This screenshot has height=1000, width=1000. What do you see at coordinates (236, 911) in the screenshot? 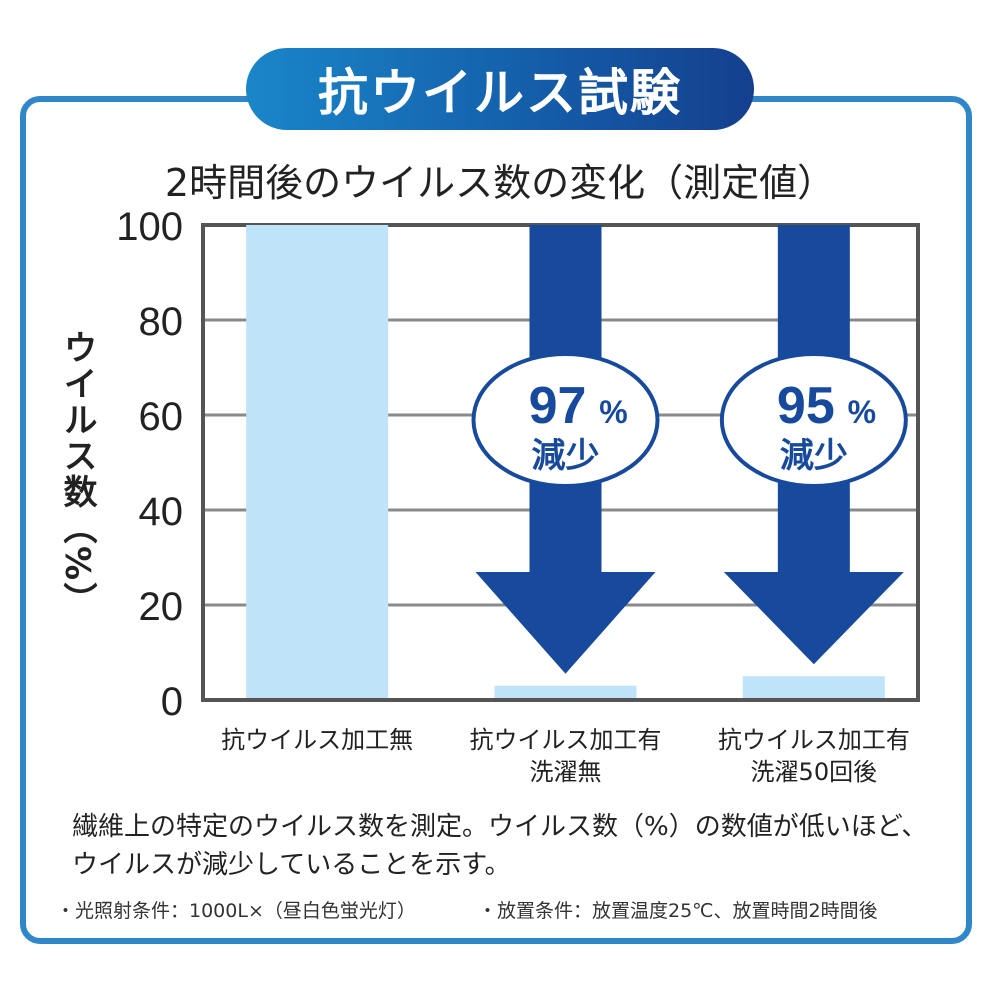
I see `light-condition: ・光照射条件：1000L×（昼白色蛍光灯）` at bounding box center [236, 911].